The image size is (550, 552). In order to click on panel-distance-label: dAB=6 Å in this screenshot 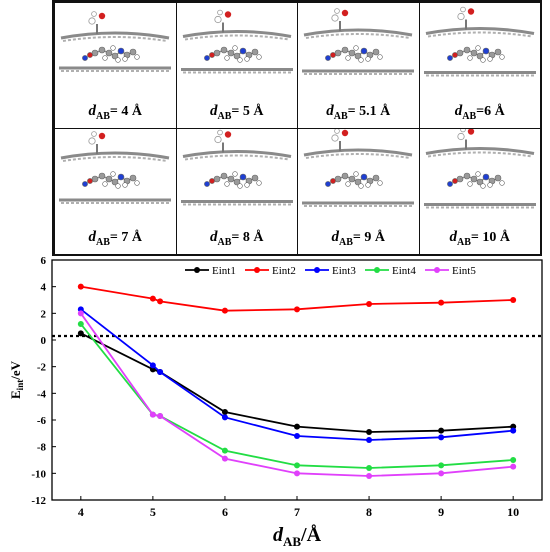, I will do `click(480, 112)`.